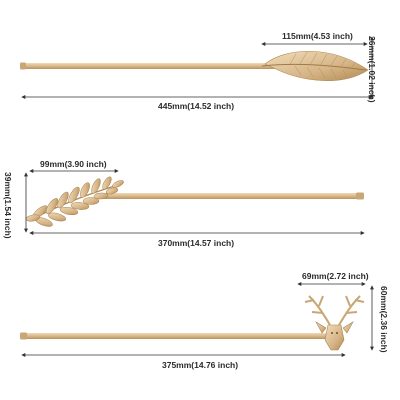  What do you see at coordinates (317, 36) in the screenshot?
I see `ornament-width-label-1: 115mm(4.53 inch)` at bounding box center [317, 36].